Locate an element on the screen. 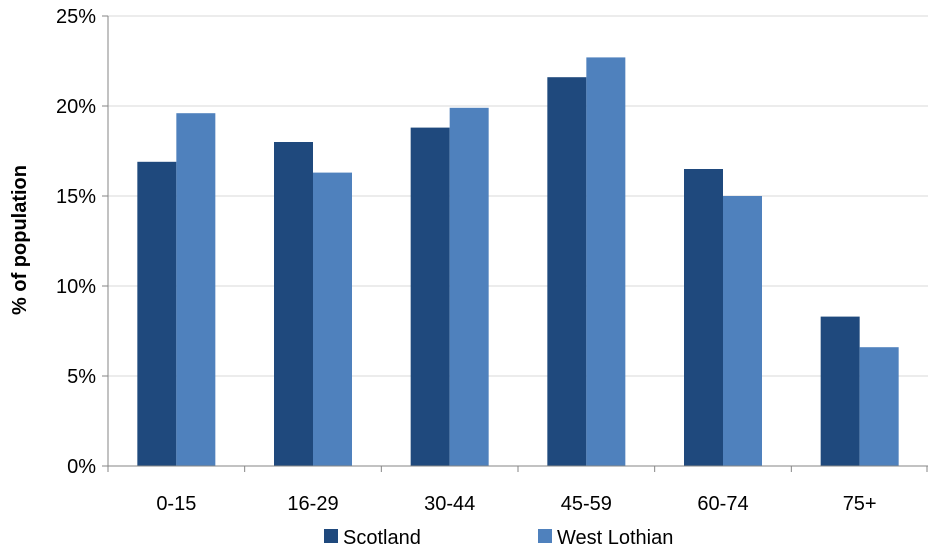  legend-label: West Lothian is located at coordinates (615, 538).